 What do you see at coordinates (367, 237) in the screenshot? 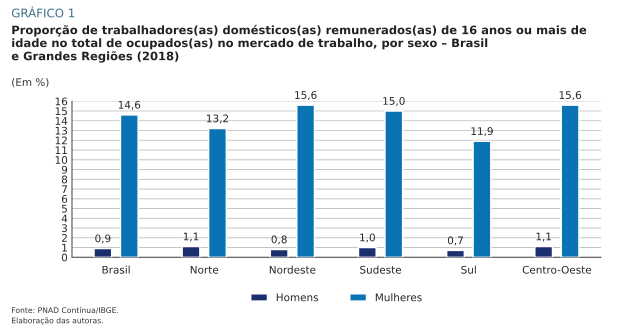
I see `data-label: 1,0` at bounding box center [367, 237].